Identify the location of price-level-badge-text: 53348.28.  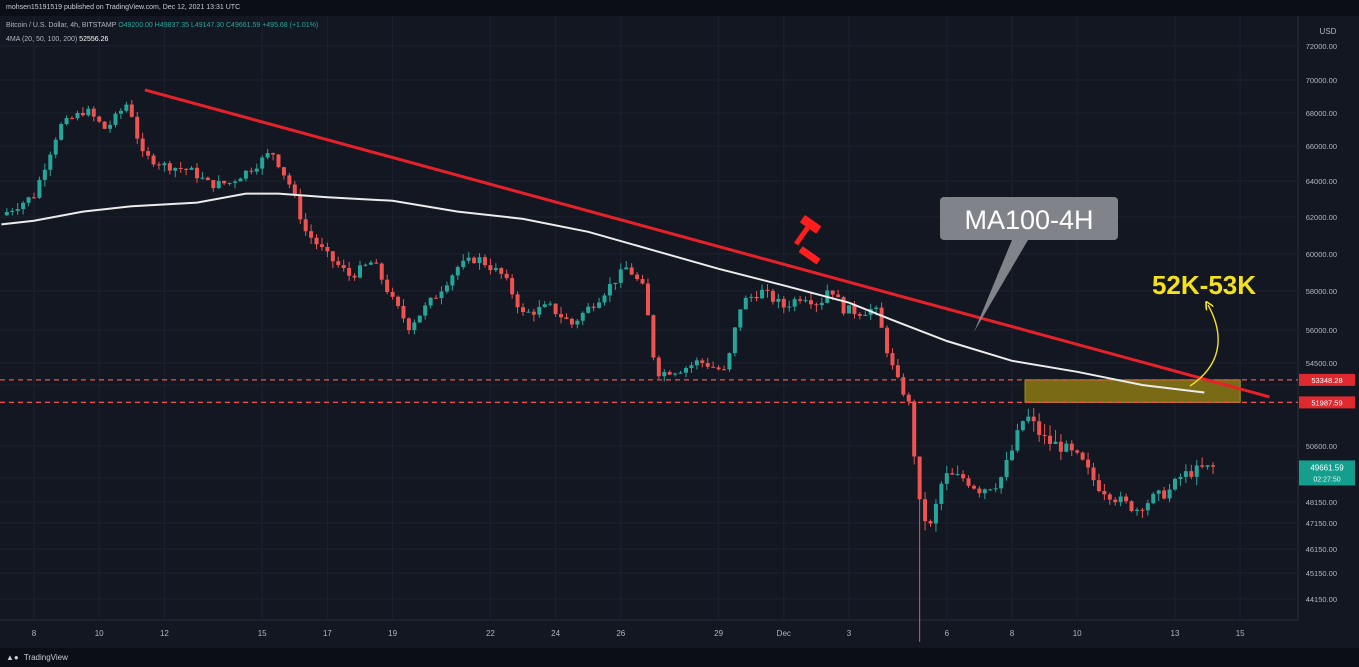
(1326, 380).